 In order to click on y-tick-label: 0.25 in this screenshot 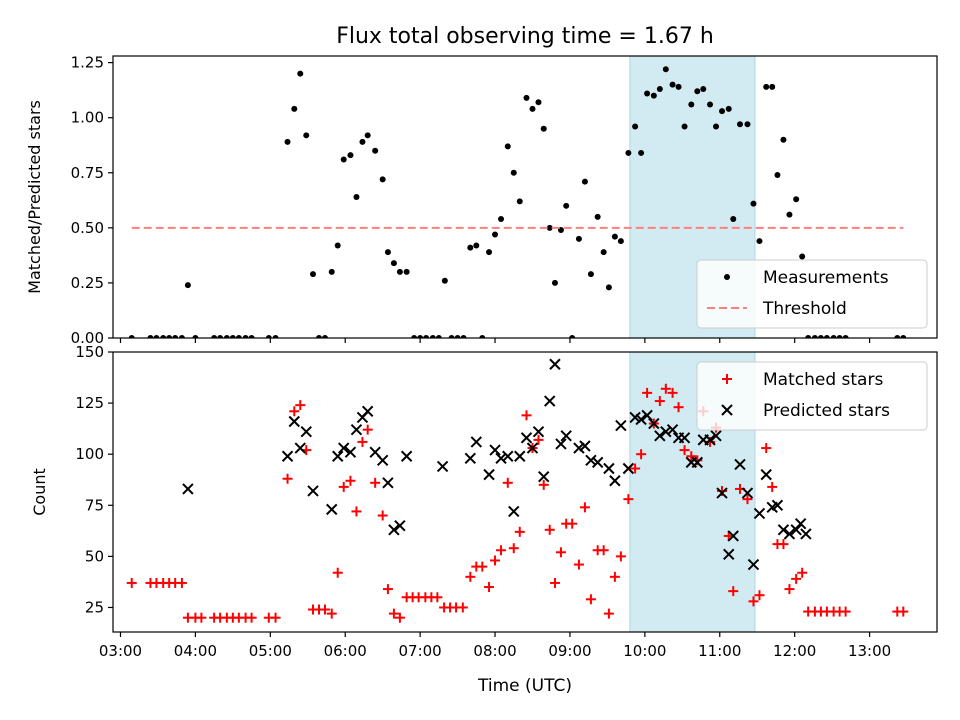, I will do `click(87, 283)`.